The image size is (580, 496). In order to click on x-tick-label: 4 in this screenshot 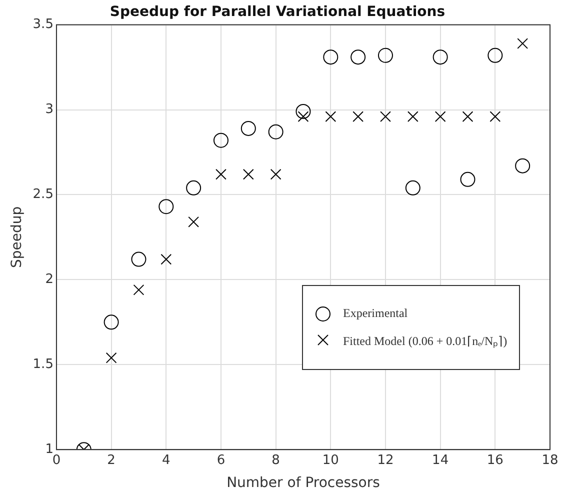, I will do `click(166, 460)`.